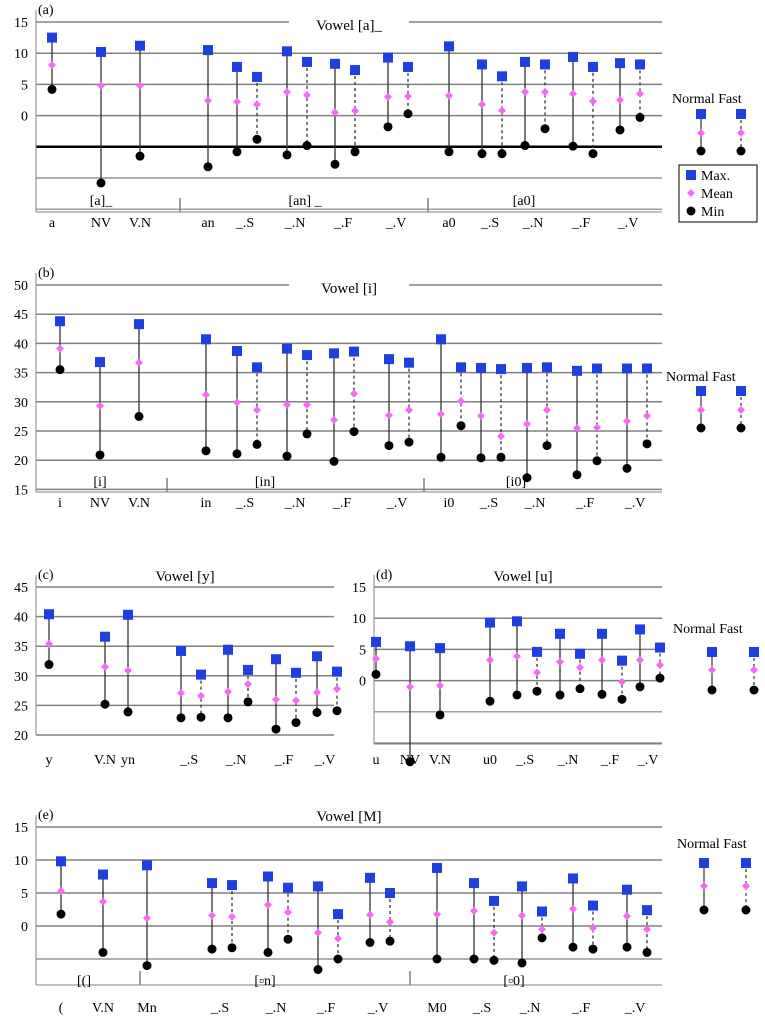  What do you see at coordinates (701, 377) in the screenshot?
I see `legend-series-label: Normal Fast` at bounding box center [701, 377].